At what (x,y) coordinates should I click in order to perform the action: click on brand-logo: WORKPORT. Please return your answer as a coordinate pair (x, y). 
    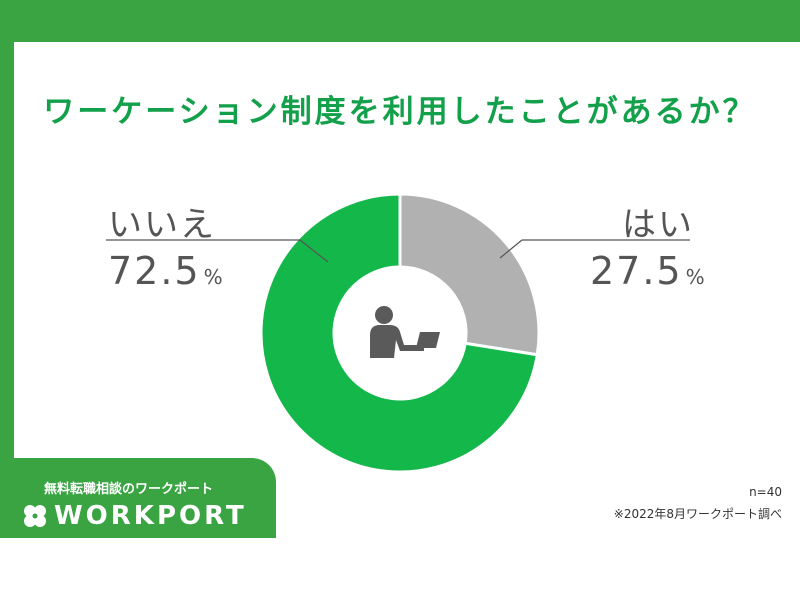
    Looking at the image, I should click on (134, 516).